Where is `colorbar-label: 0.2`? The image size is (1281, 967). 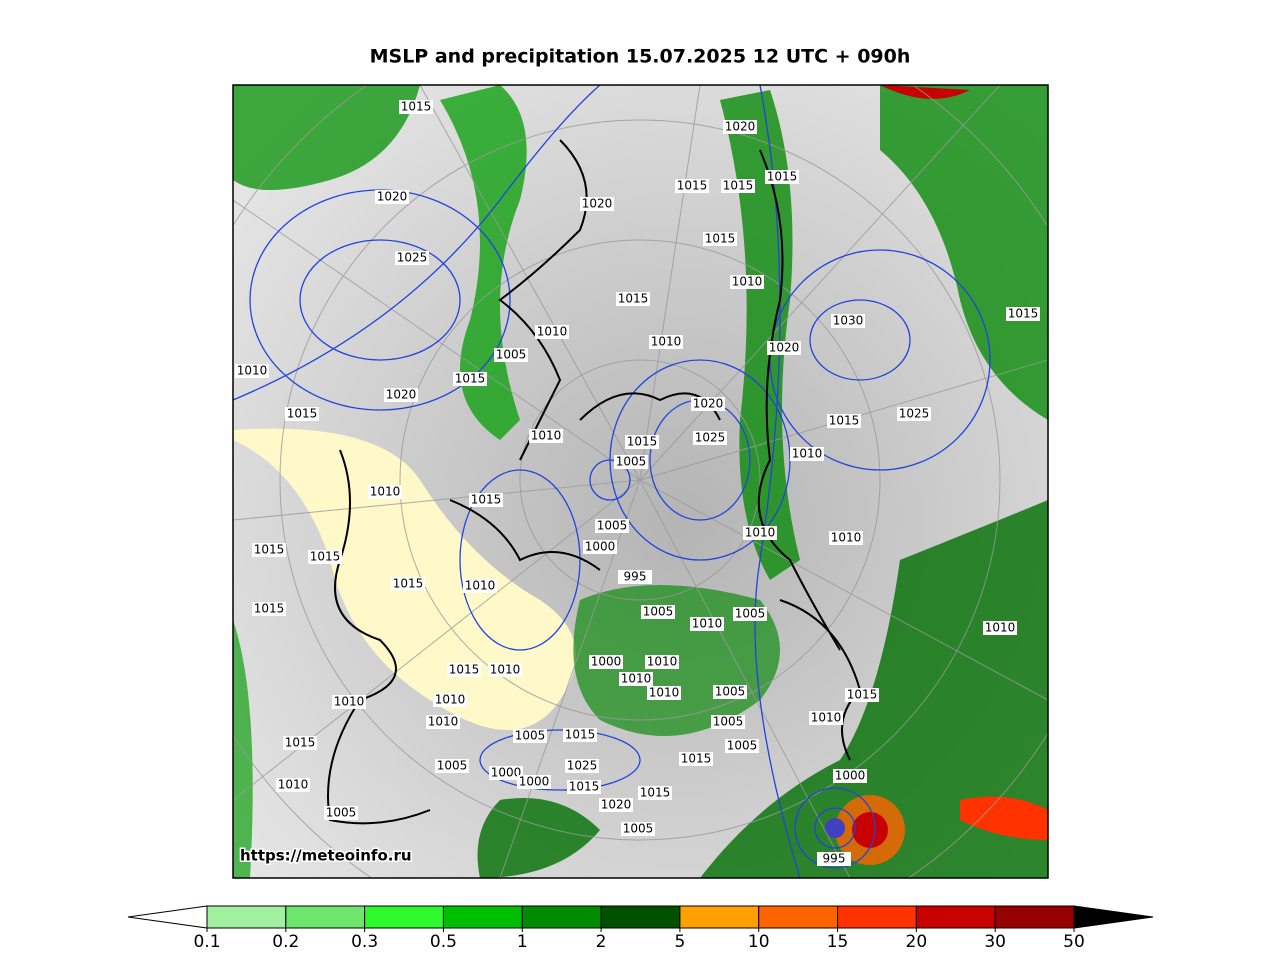
colorbar-label: 0.2 is located at coordinates (285, 942).